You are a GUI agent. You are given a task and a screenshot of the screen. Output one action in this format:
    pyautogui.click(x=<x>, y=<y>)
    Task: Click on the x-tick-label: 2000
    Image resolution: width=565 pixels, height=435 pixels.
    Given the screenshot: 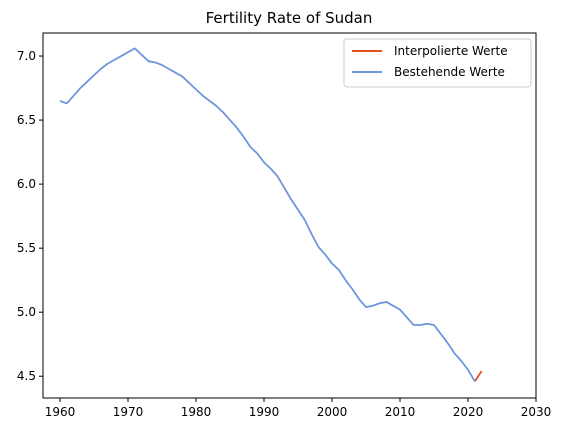 What is the action you would take?
    pyautogui.click(x=332, y=412)
    